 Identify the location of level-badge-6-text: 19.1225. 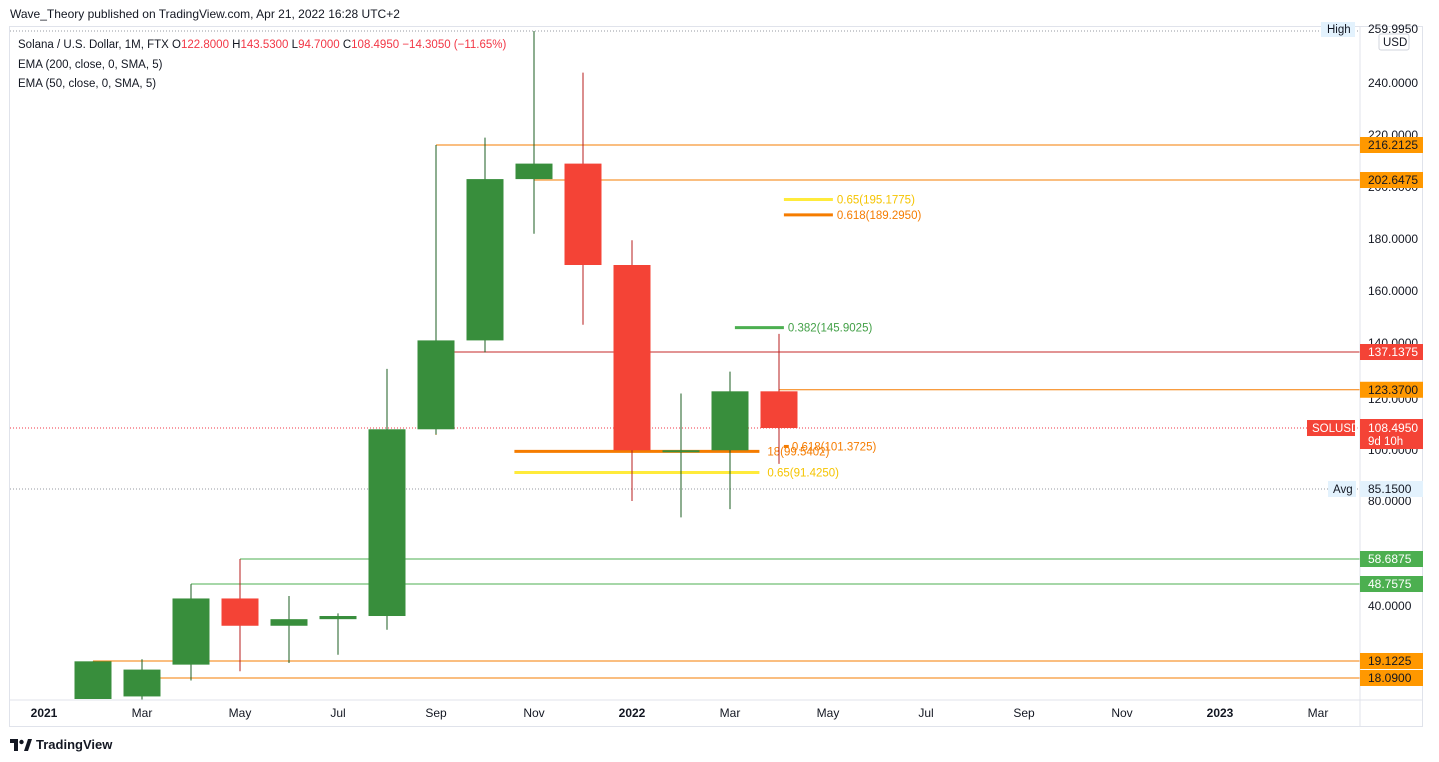
(1390, 661).